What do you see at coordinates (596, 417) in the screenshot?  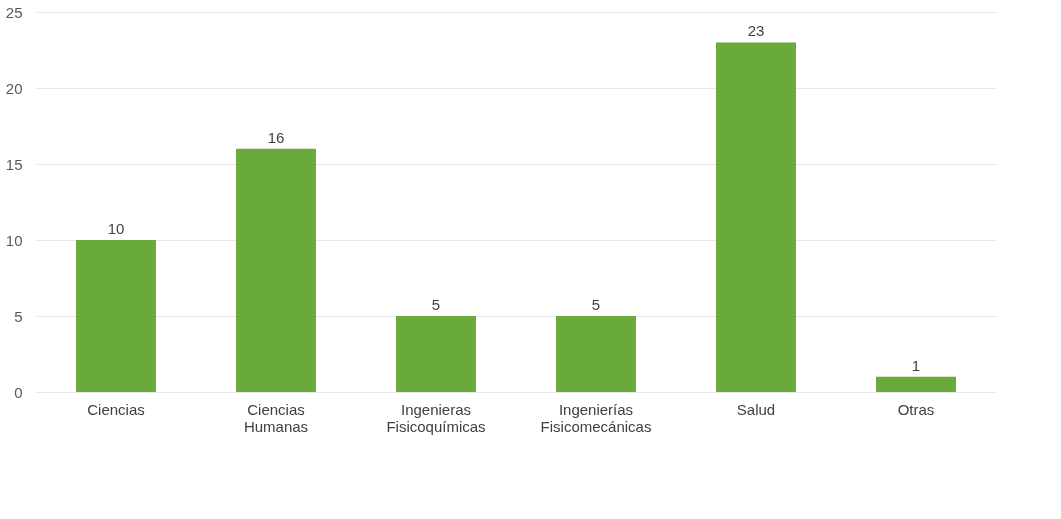 I see `x-tick-label: Ingenierías Fisicomecánicas` at bounding box center [596, 417].